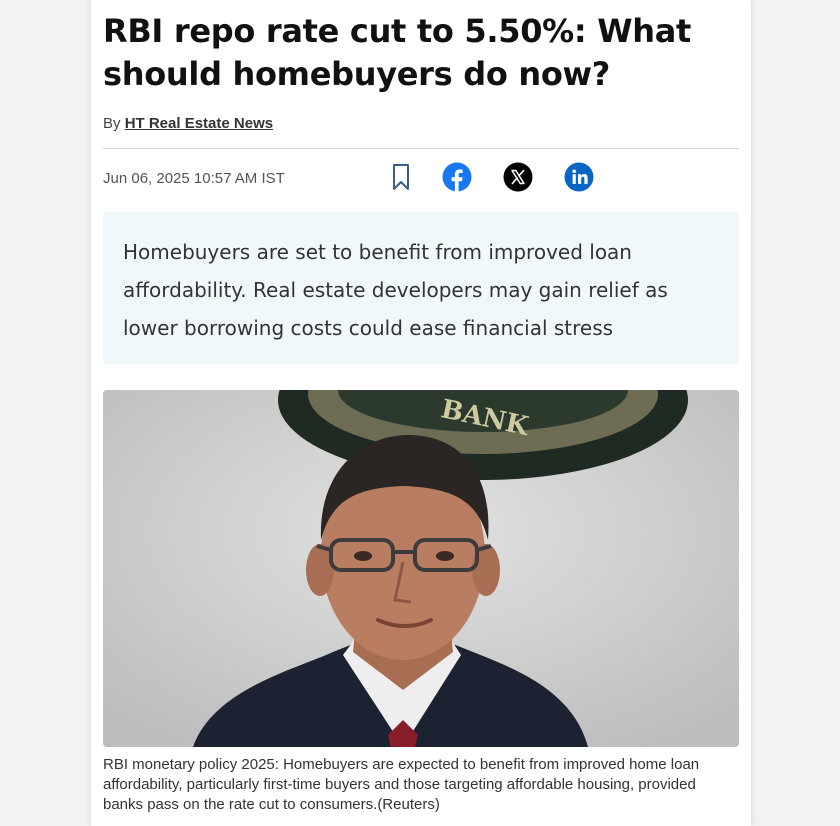 This screenshot has height=826, width=840. What do you see at coordinates (194, 178) in the screenshot?
I see `publish-date: Jun 06, 2025 10:57 AM IST` at bounding box center [194, 178].